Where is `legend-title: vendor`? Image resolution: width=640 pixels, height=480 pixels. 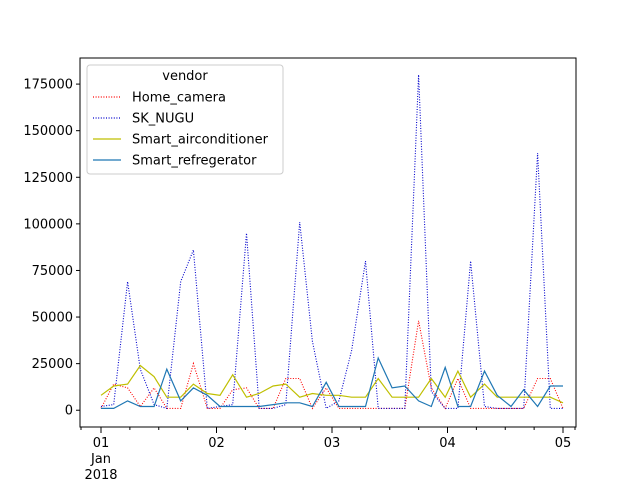
legend-title: vendor is located at coordinates (185, 76).